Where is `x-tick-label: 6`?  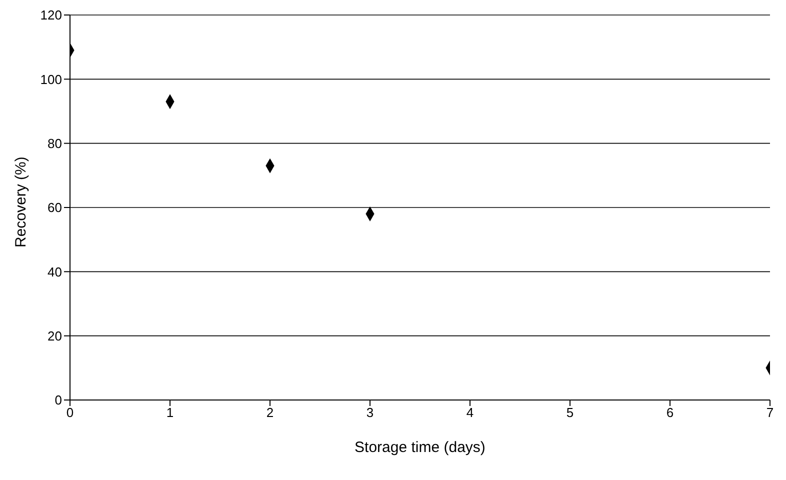 x-tick-label: 6 is located at coordinates (670, 412).